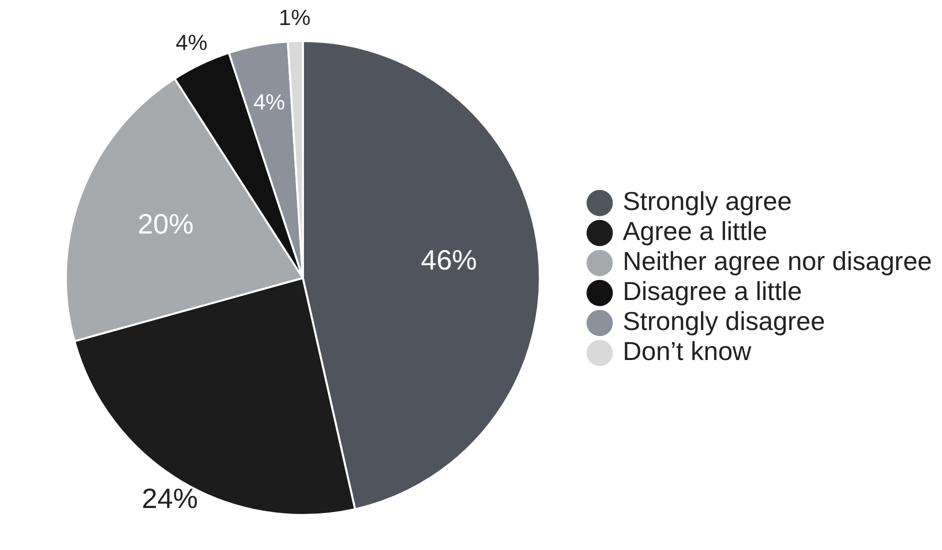 The height and width of the screenshot is (550, 942). What do you see at coordinates (448, 260) in the screenshot?
I see `data-label: 46%` at bounding box center [448, 260].